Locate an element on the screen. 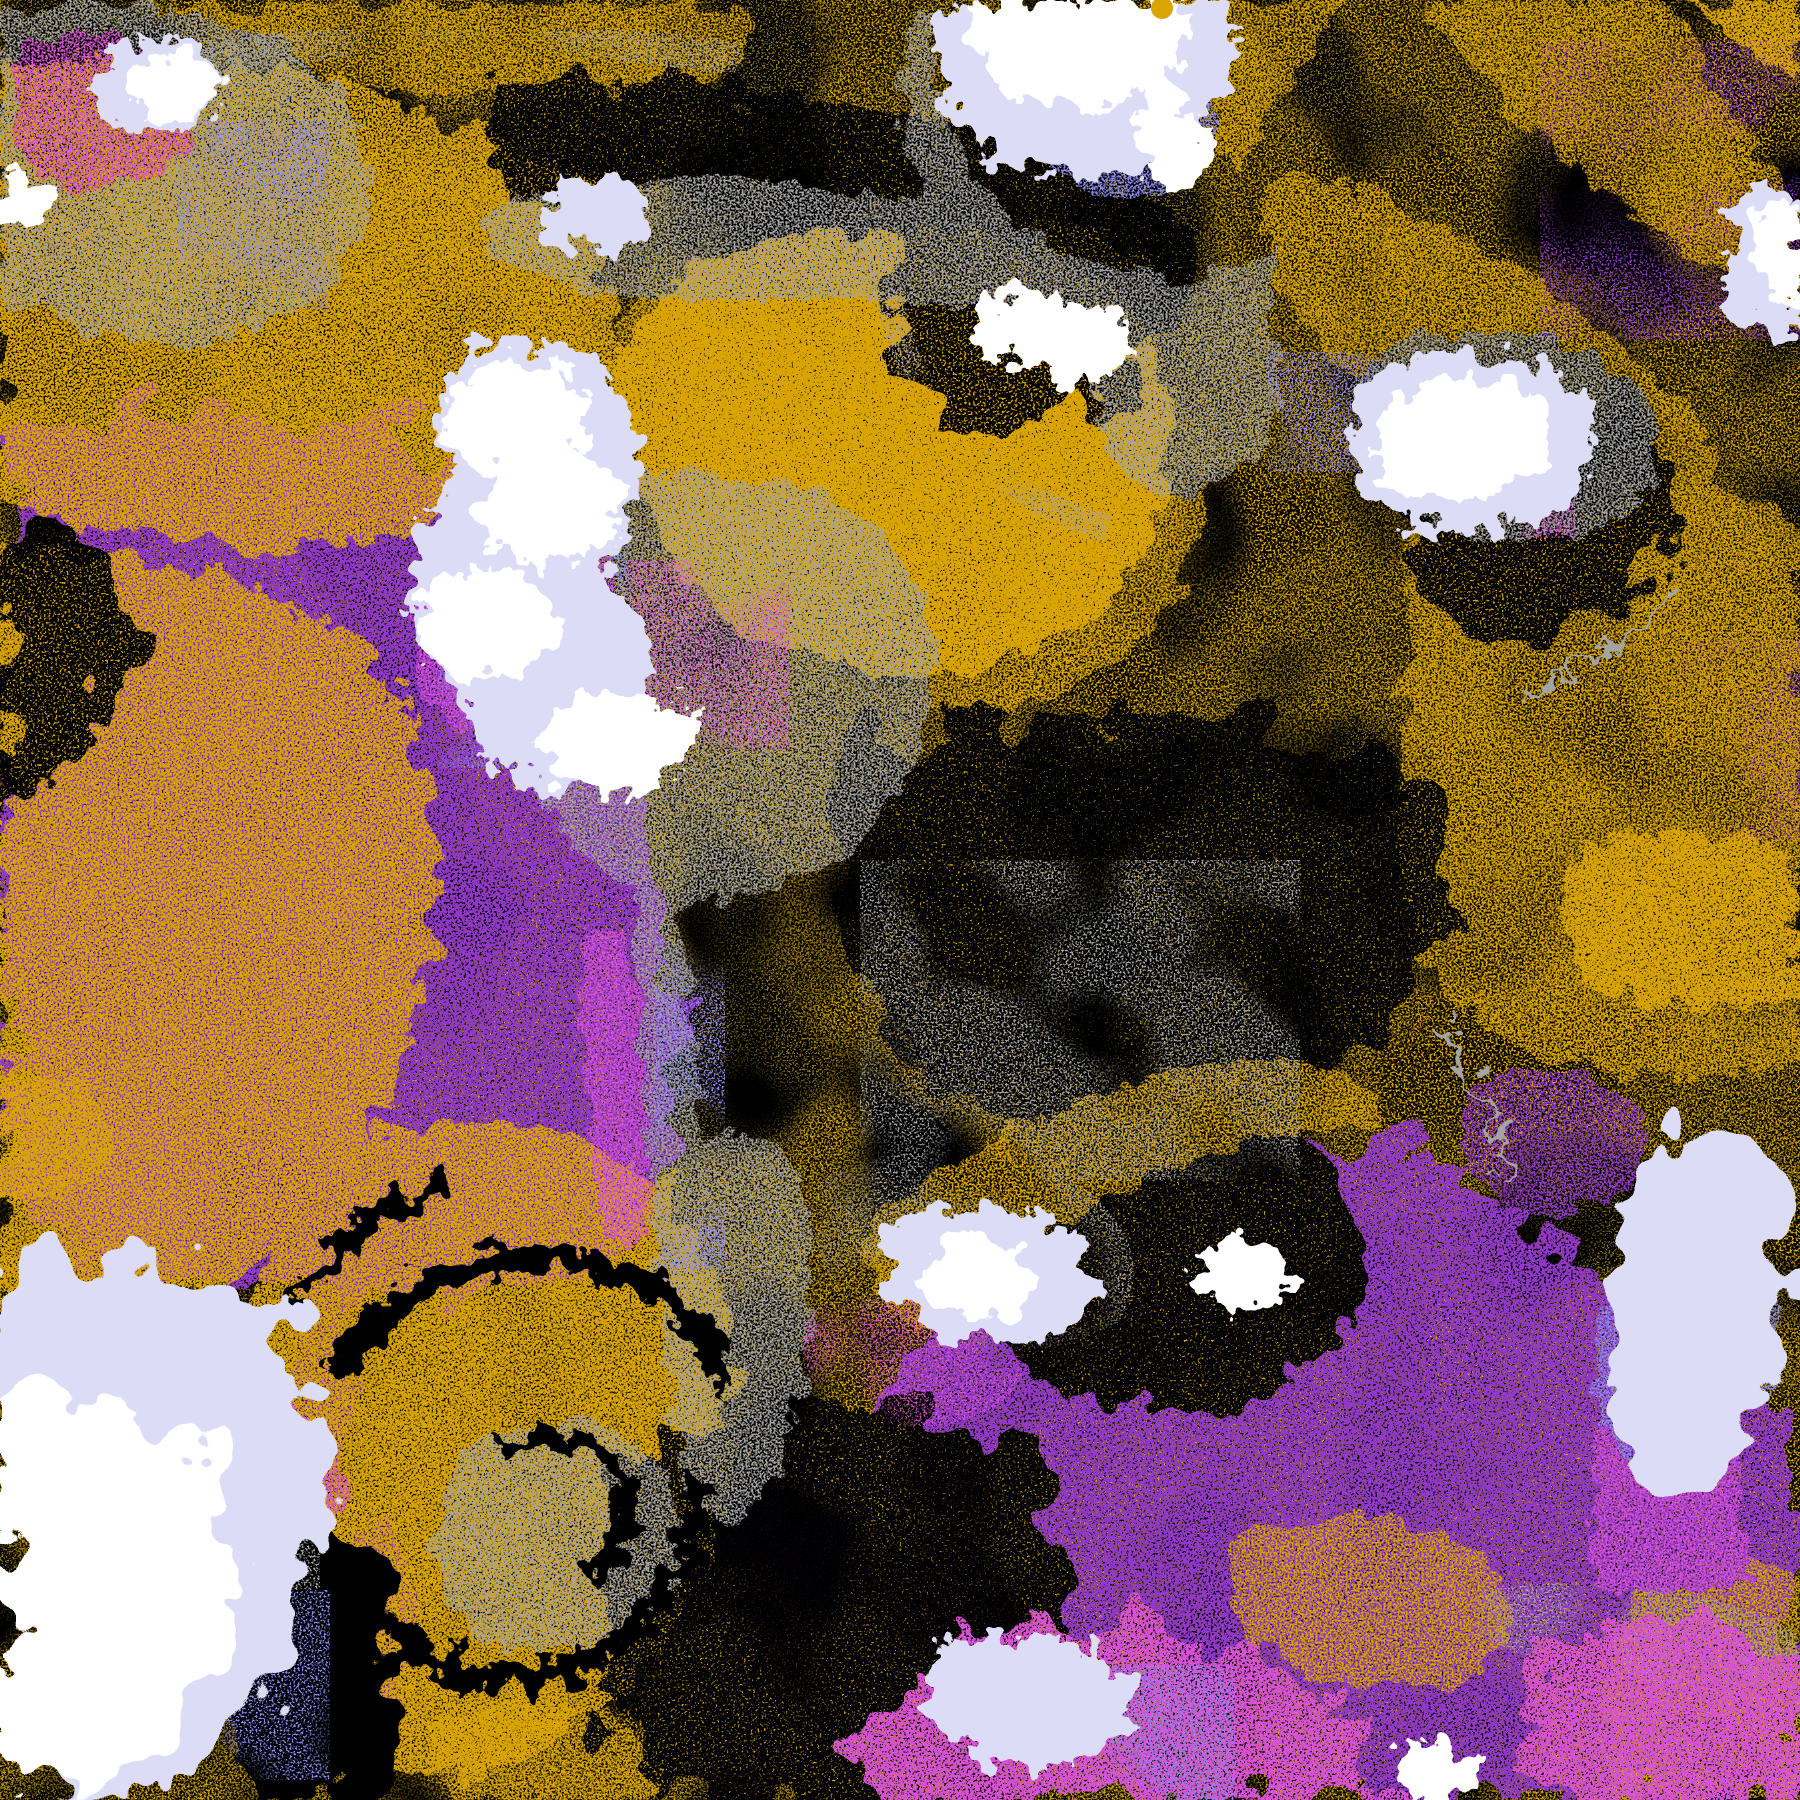 This screenshot has width=1800, height=1800. white-bit-center-b is located at coordinates (1088, 348).